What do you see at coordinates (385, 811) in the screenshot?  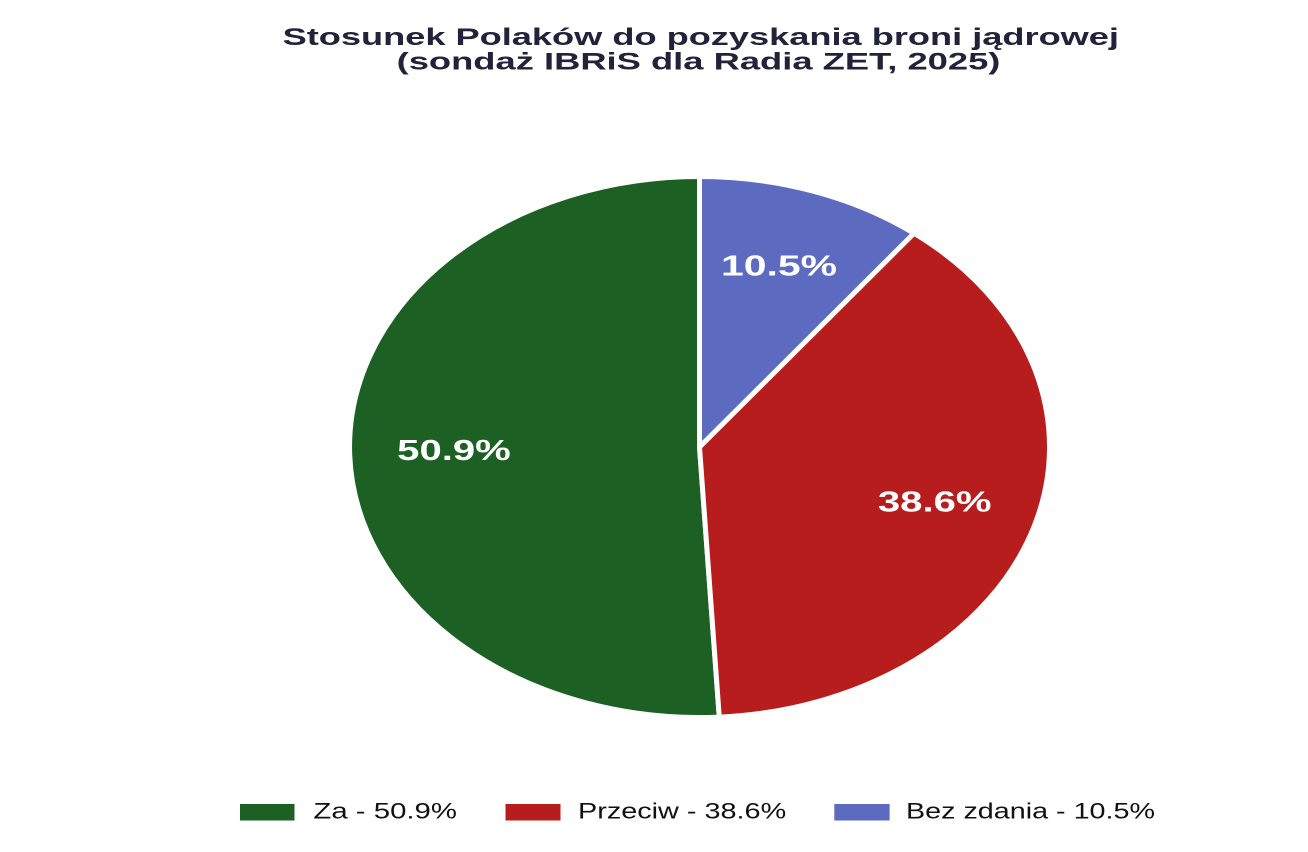 I see `svg-text: Za - 50.9%` at bounding box center [385, 811].